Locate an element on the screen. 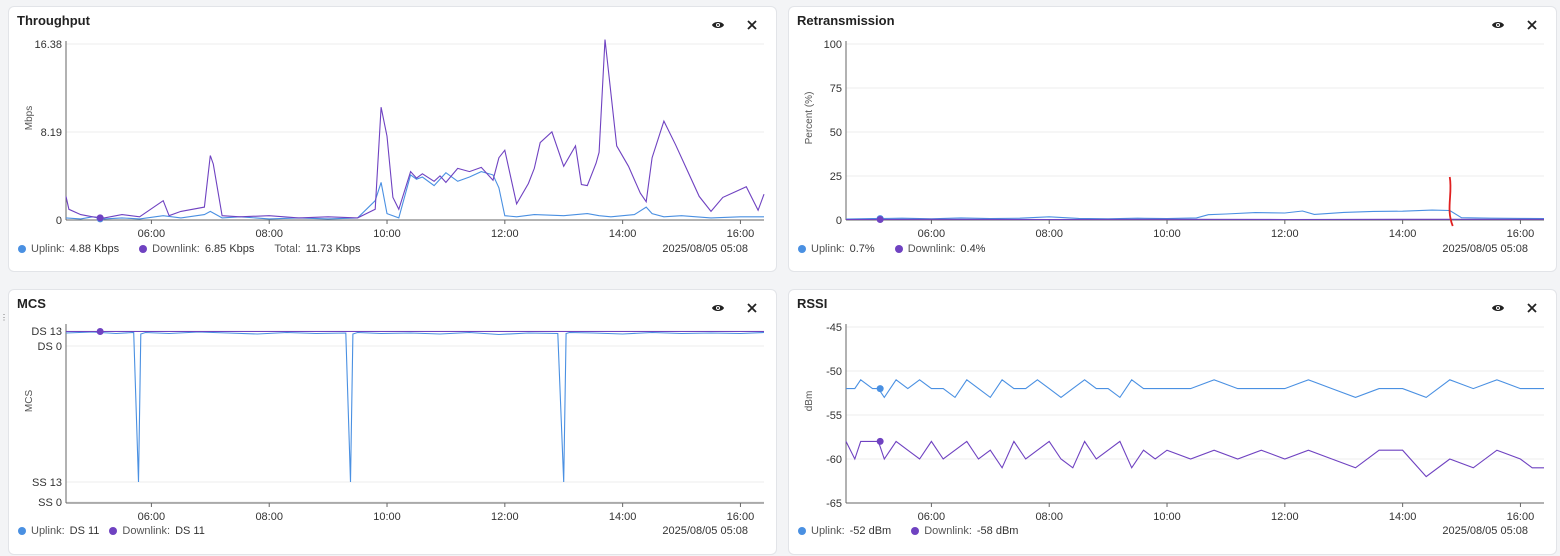 This screenshot has width=1560, height=556. legend-downlink-value: 0.4% is located at coordinates (972, 249).